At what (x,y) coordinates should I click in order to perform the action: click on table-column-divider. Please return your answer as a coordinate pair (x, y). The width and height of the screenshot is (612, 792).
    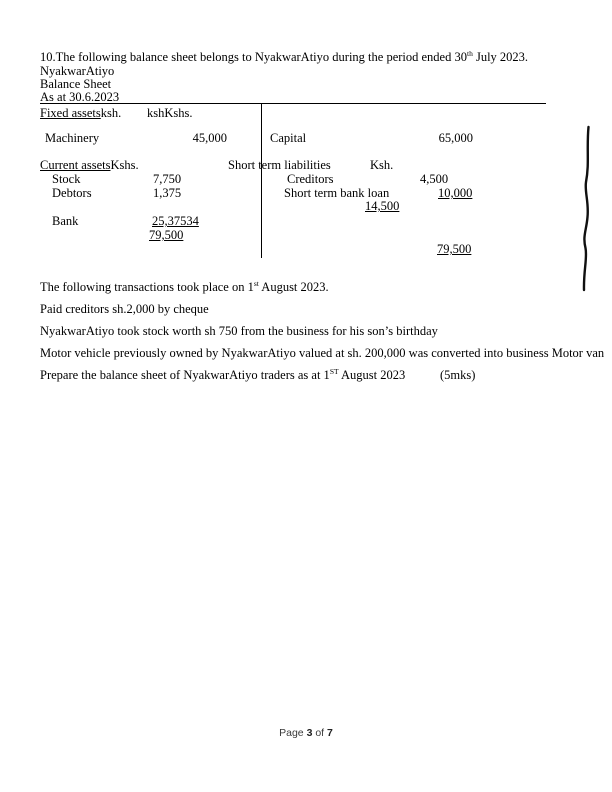
    Looking at the image, I should click on (261, 180).